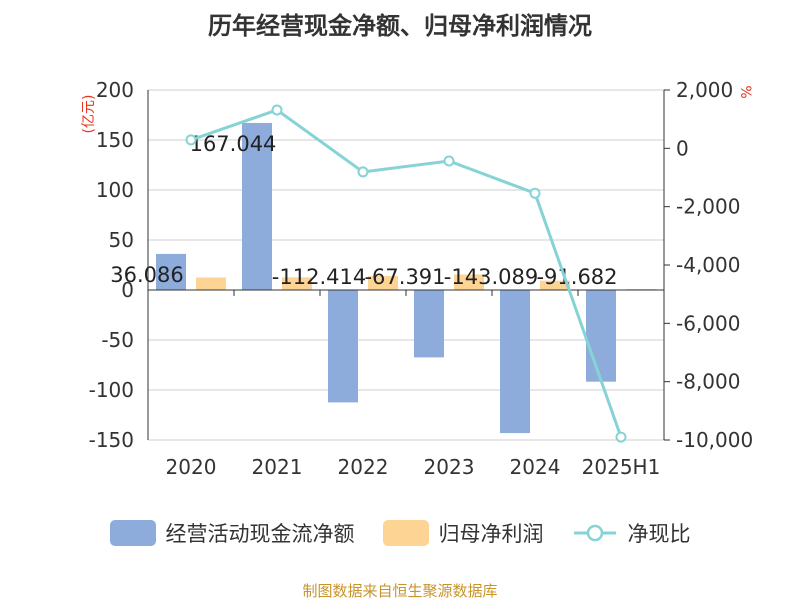  What do you see at coordinates (363, 467) in the screenshot?
I see `x-tick-label: 2022` at bounding box center [363, 467].